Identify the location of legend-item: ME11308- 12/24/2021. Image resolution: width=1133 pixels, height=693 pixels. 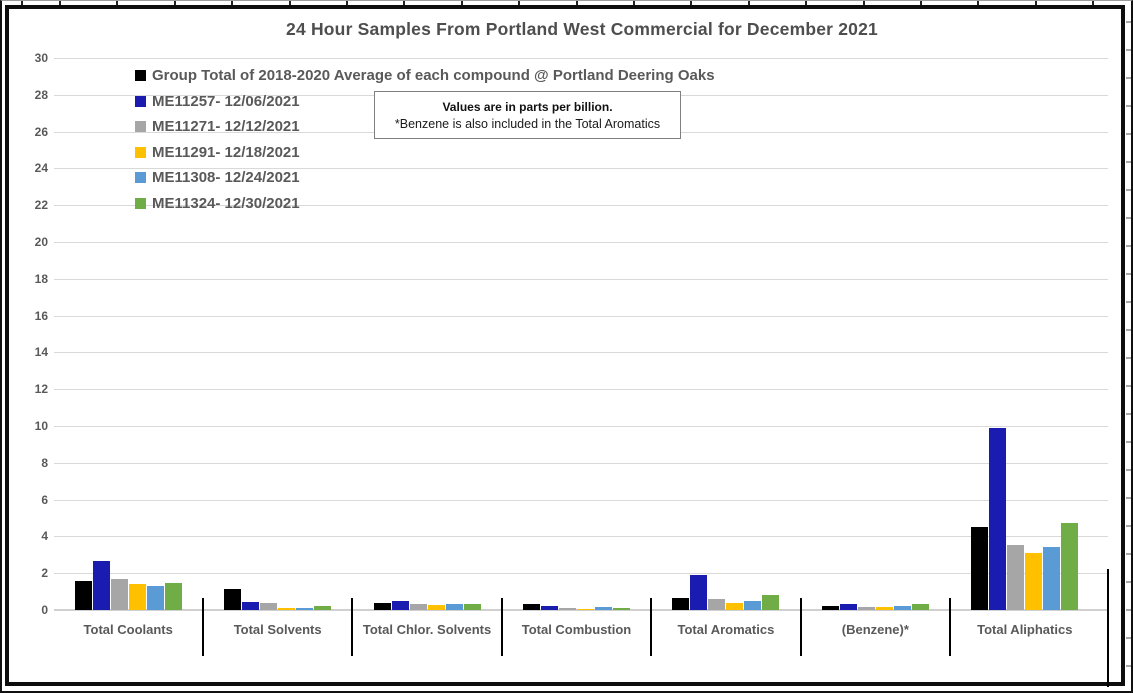
(425, 178).